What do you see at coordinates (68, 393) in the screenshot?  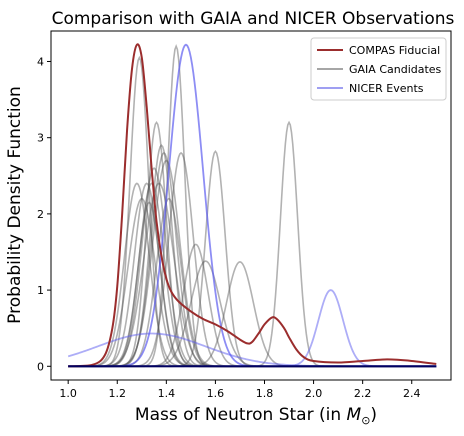 I see `x-tick-label: 1.0` at bounding box center [68, 393].